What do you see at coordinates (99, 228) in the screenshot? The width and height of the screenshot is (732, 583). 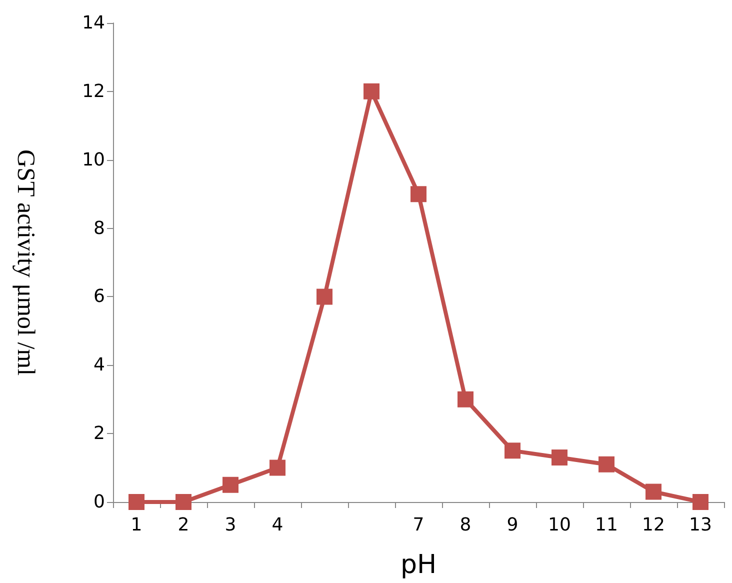 I see `y-tick-label: 8` at bounding box center [99, 228].